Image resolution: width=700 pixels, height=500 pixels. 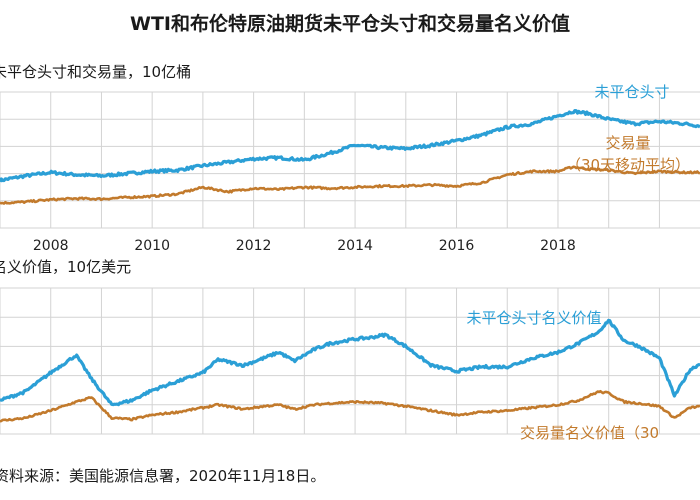 What do you see at coordinates (162, 476) in the screenshot?
I see `source-note: 资料来源：美国能源信息署，2020年11月18日。` at bounding box center [162, 476].